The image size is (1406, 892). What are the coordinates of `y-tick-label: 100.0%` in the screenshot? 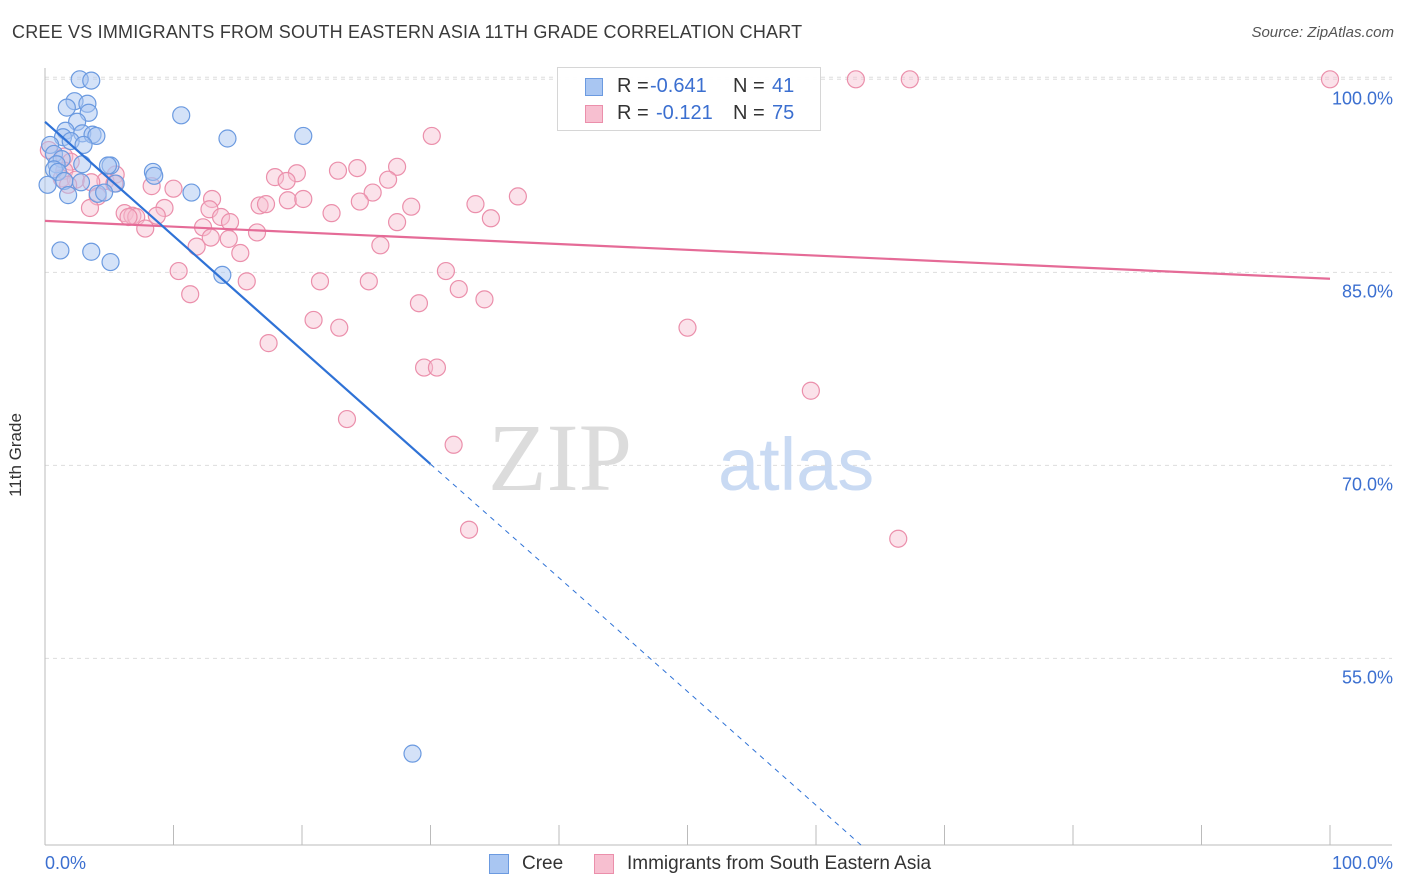 It's located at (1362, 98).